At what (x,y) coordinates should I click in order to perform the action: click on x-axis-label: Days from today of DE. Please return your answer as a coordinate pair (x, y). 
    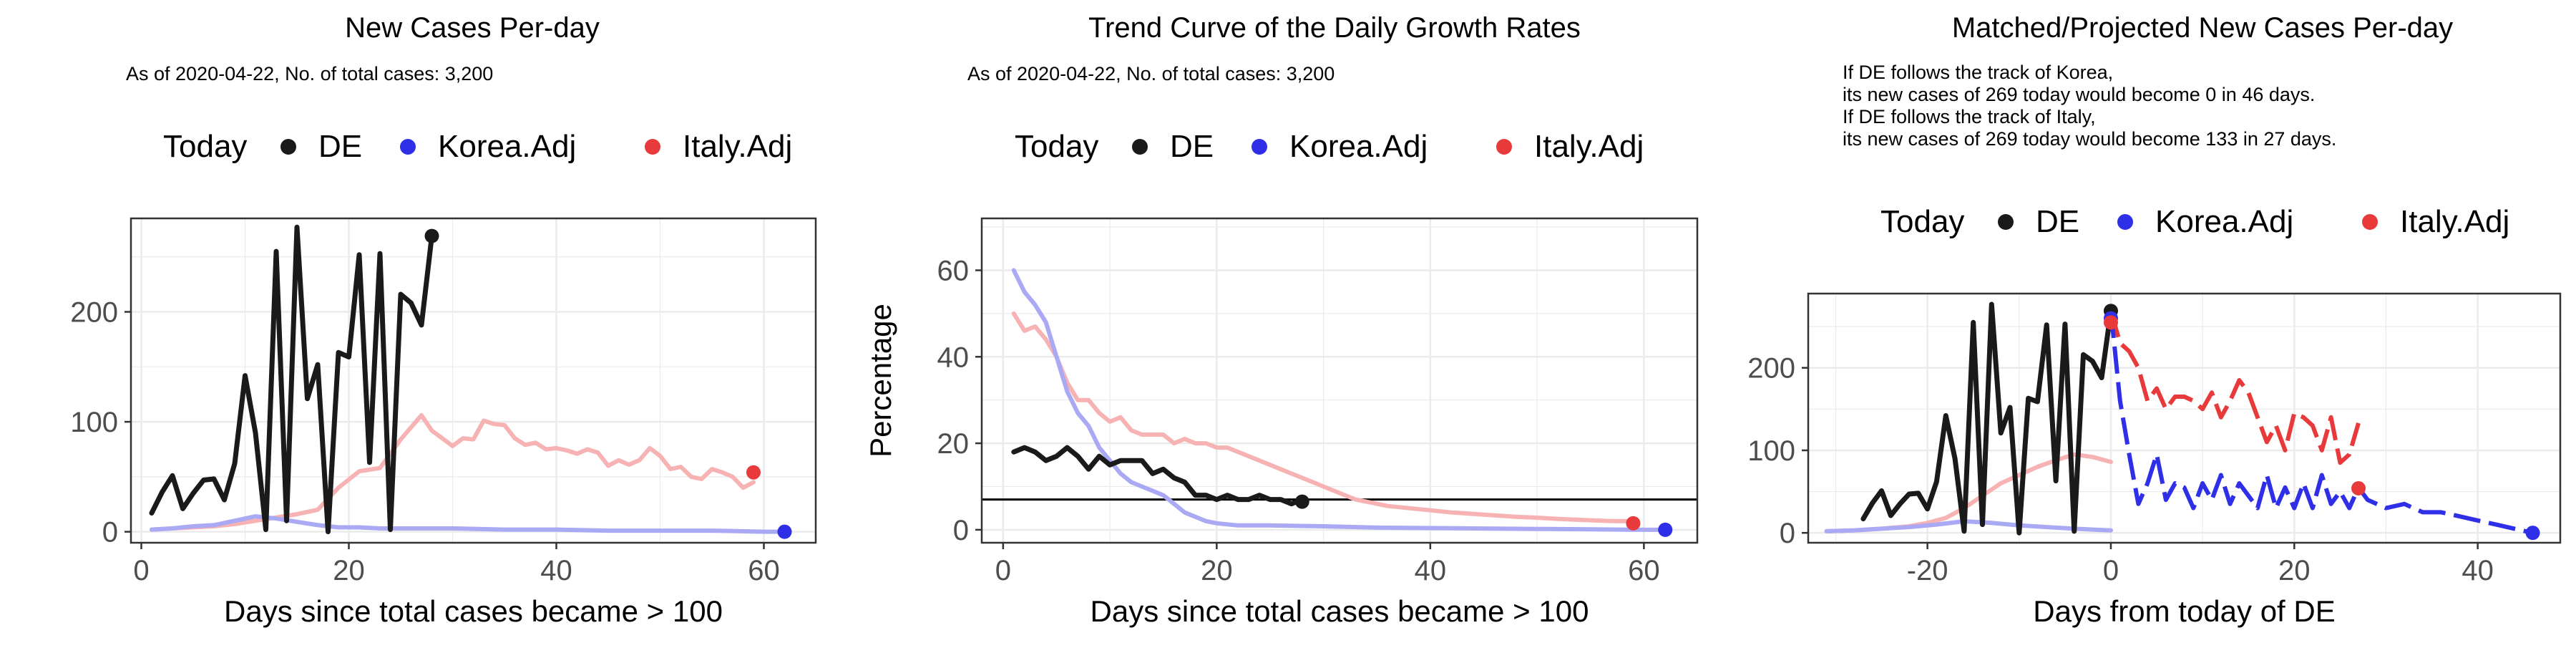
    Looking at the image, I should click on (2184, 611).